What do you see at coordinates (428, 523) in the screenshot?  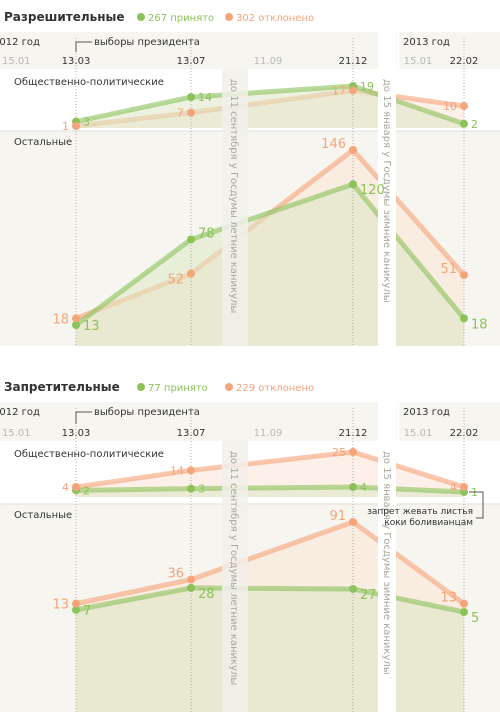 I see `annotation-text-line2: коки боливианцам` at bounding box center [428, 523].